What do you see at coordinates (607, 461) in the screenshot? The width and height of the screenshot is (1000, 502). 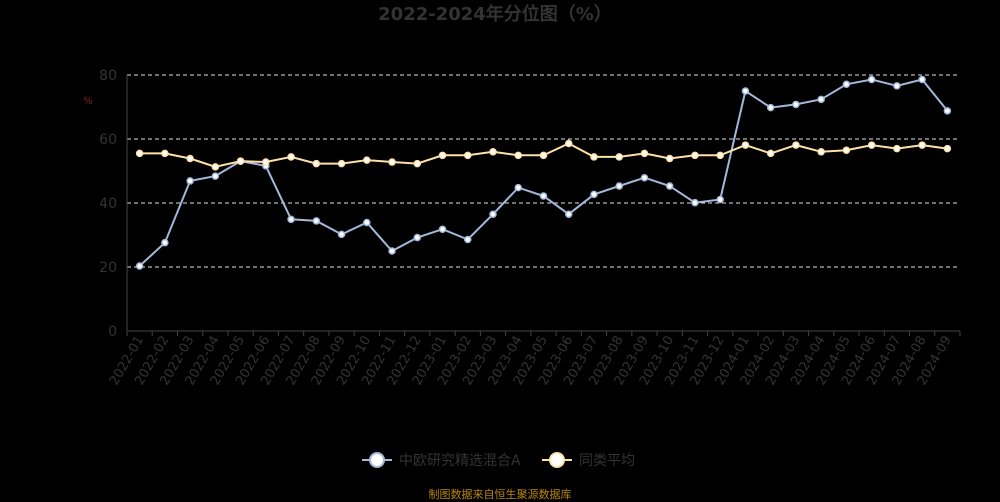 I see `legend-label: 同类平均` at bounding box center [607, 461].